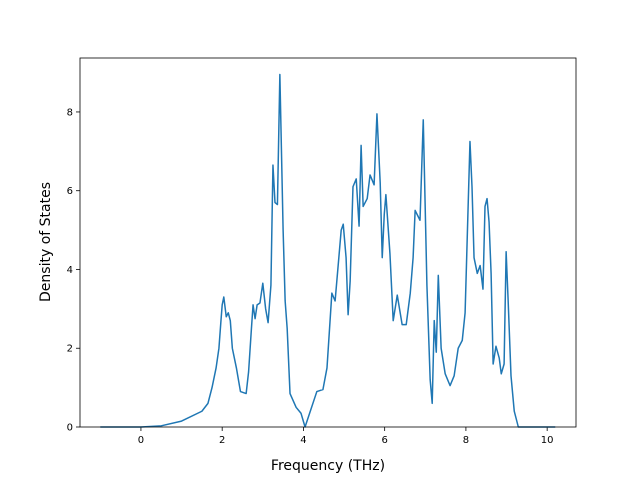 This screenshot has height=480, width=640. I want to click on y-tick-label: 6, so click(70, 191).